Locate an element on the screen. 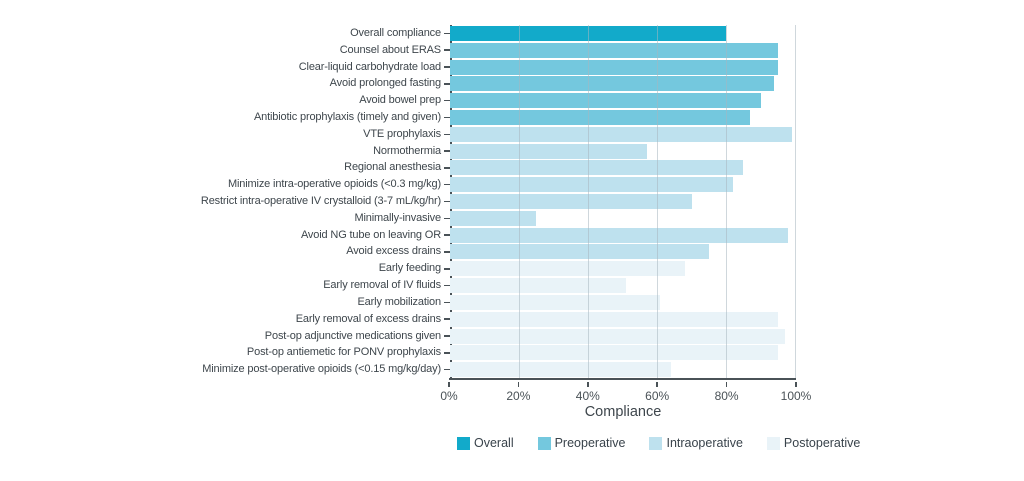  category-label: Early removal of excess drains is located at coordinates (368, 318).